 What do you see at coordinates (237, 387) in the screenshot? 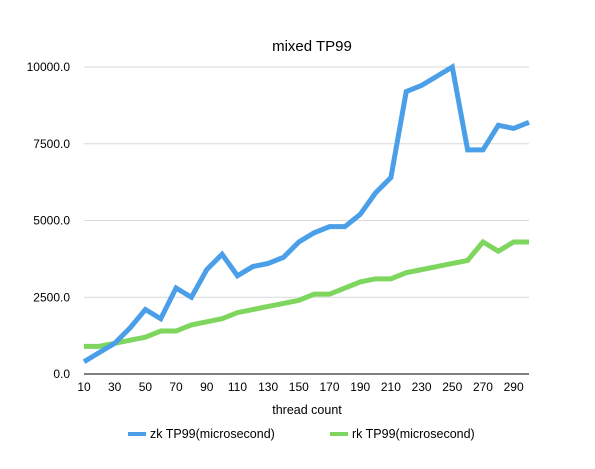
I see `x-tick-label: 110` at bounding box center [237, 387].